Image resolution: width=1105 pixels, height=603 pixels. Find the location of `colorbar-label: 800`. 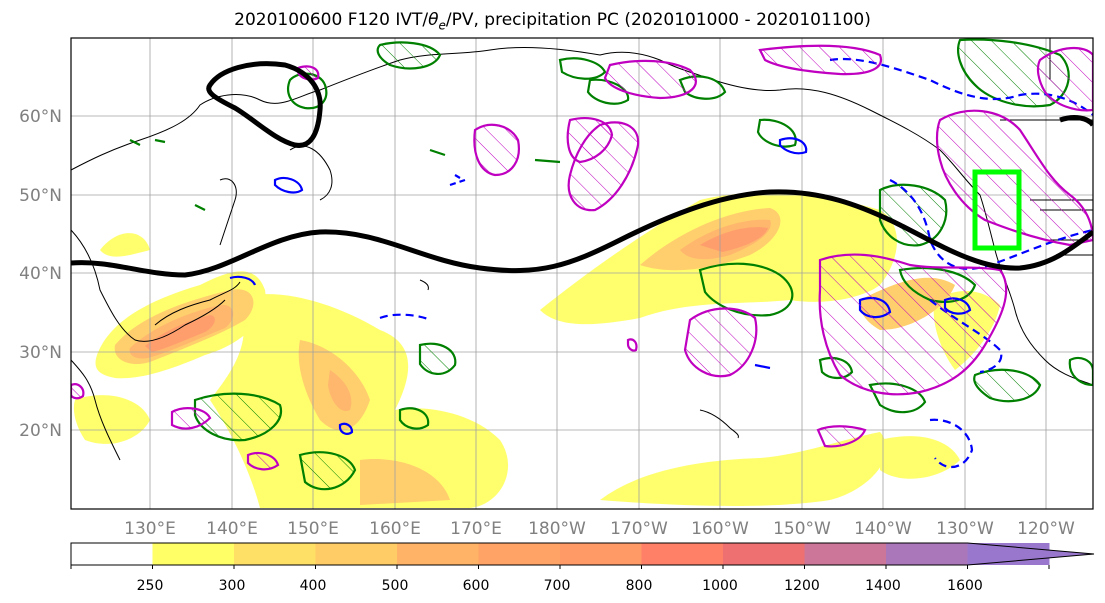

colorbar-label: 800 is located at coordinates (639, 586).